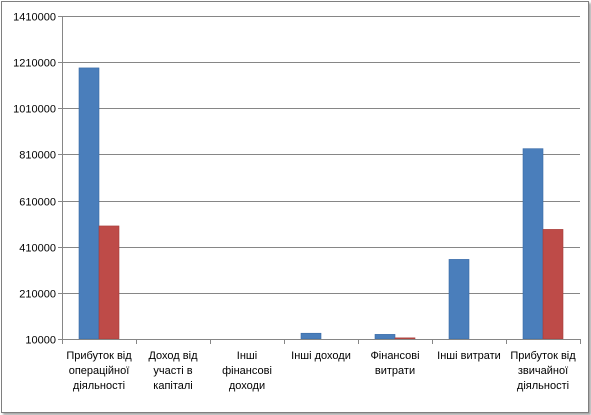 The width and height of the screenshot is (591, 415). Describe the element at coordinates (247, 386) in the screenshot. I see `category-label-line: доходи` at that location.